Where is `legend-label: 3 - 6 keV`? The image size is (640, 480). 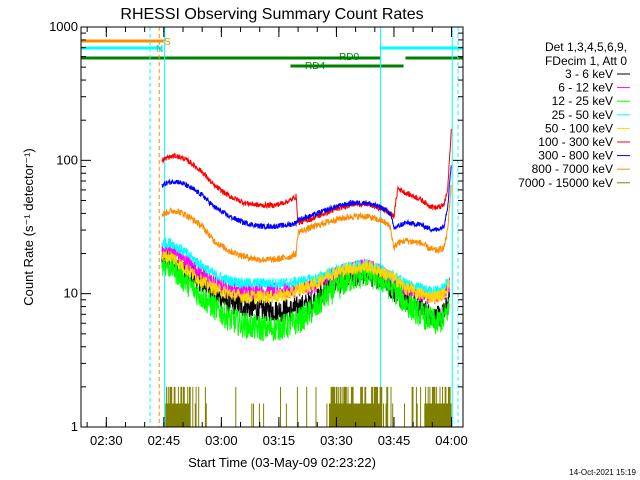 legend-label: 3 - 6 keV is located at coordinates (589, 74).